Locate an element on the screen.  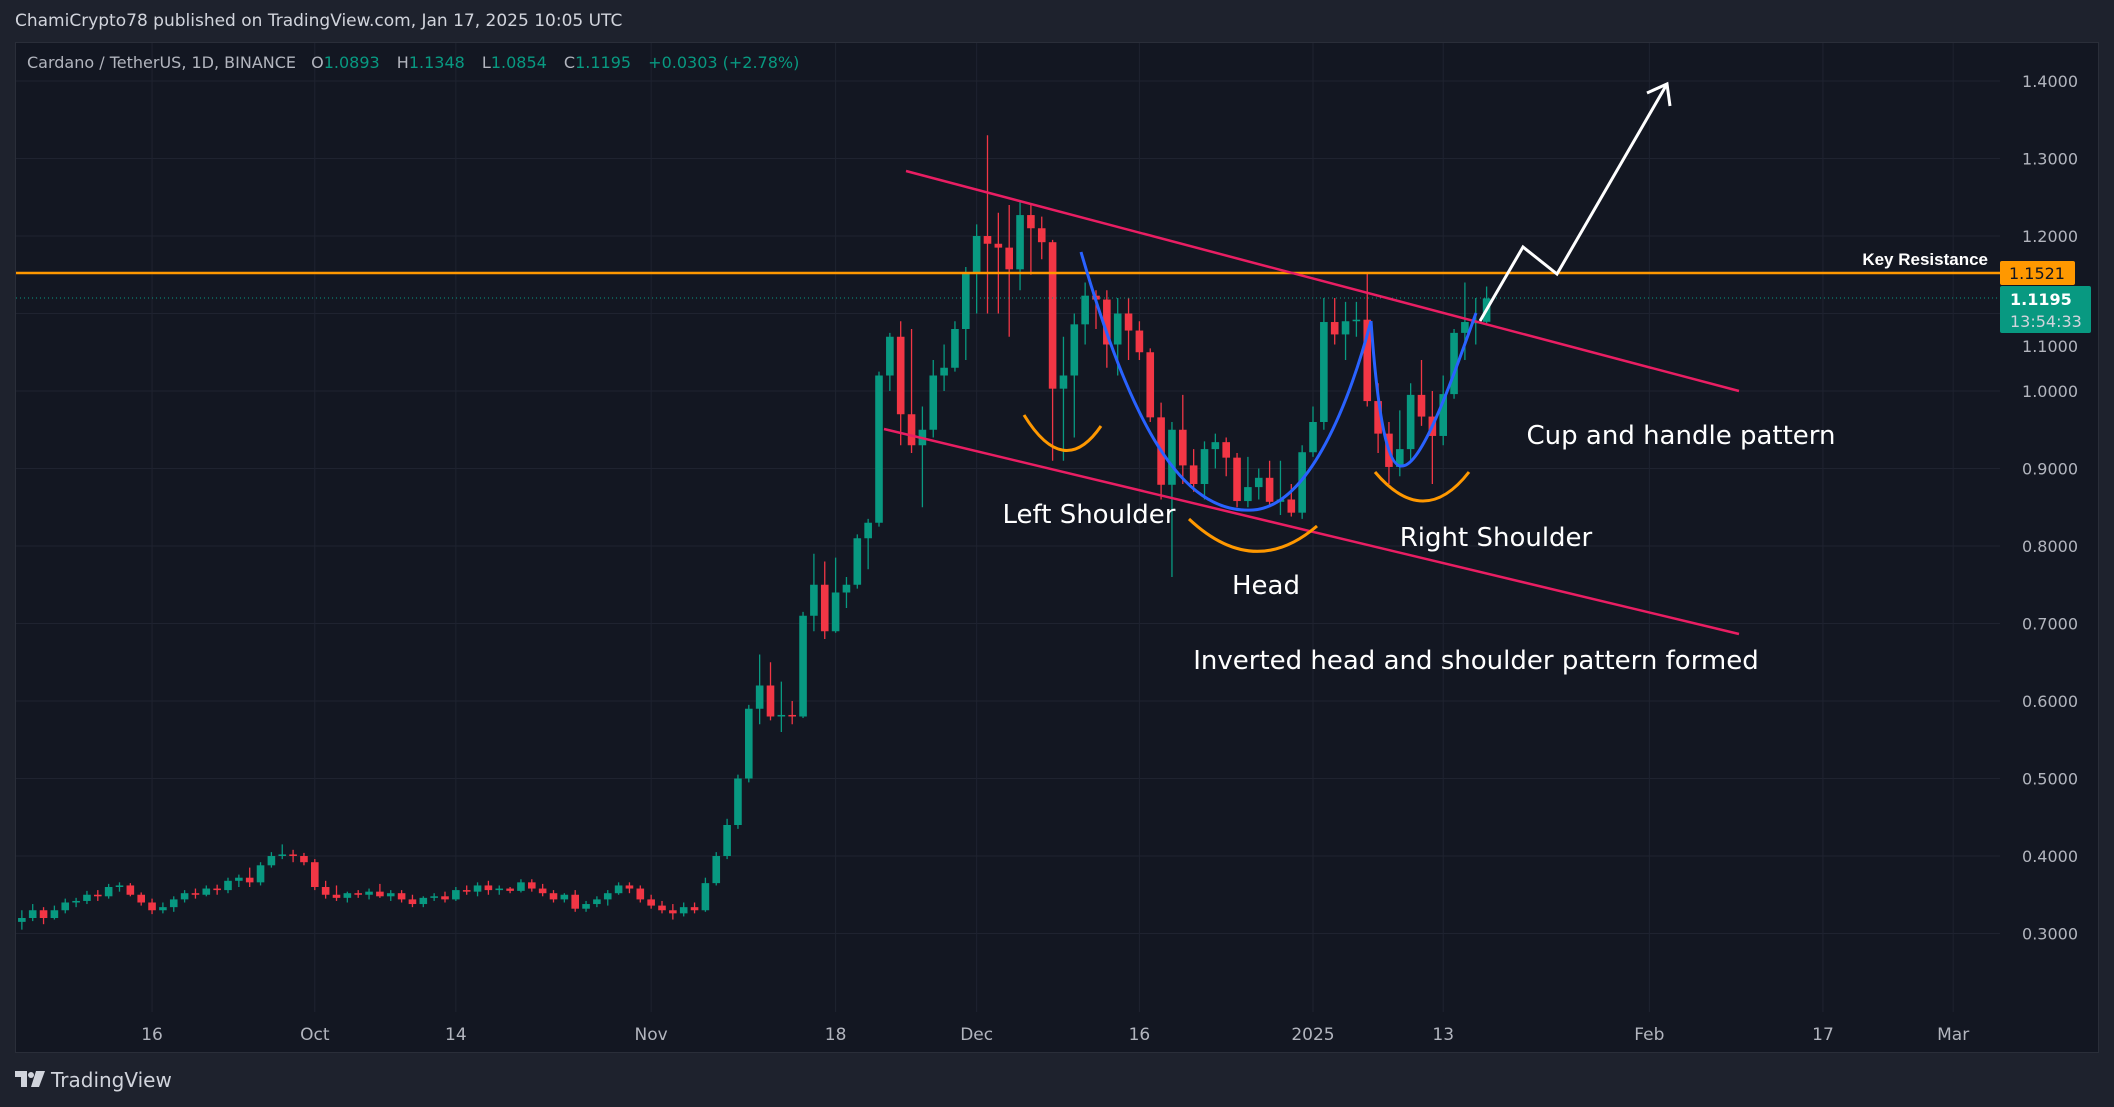
projection-arrow is located at coordinates (1573, 202).